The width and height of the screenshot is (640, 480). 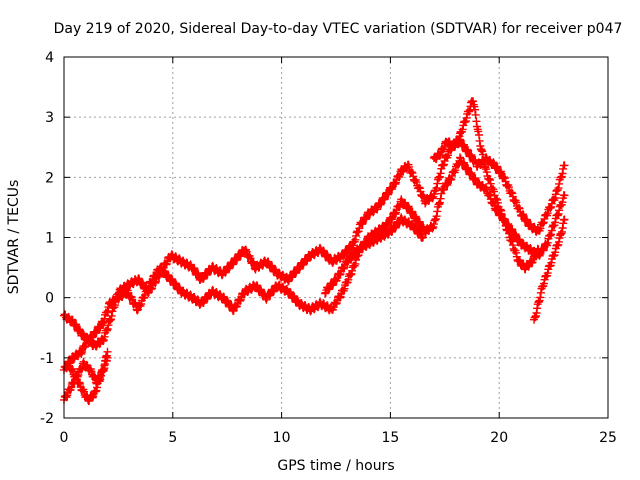 What do you see at coordinates (374, 255) in the screenshot?
I see `series-track-e` at bounding box center [374, 255].